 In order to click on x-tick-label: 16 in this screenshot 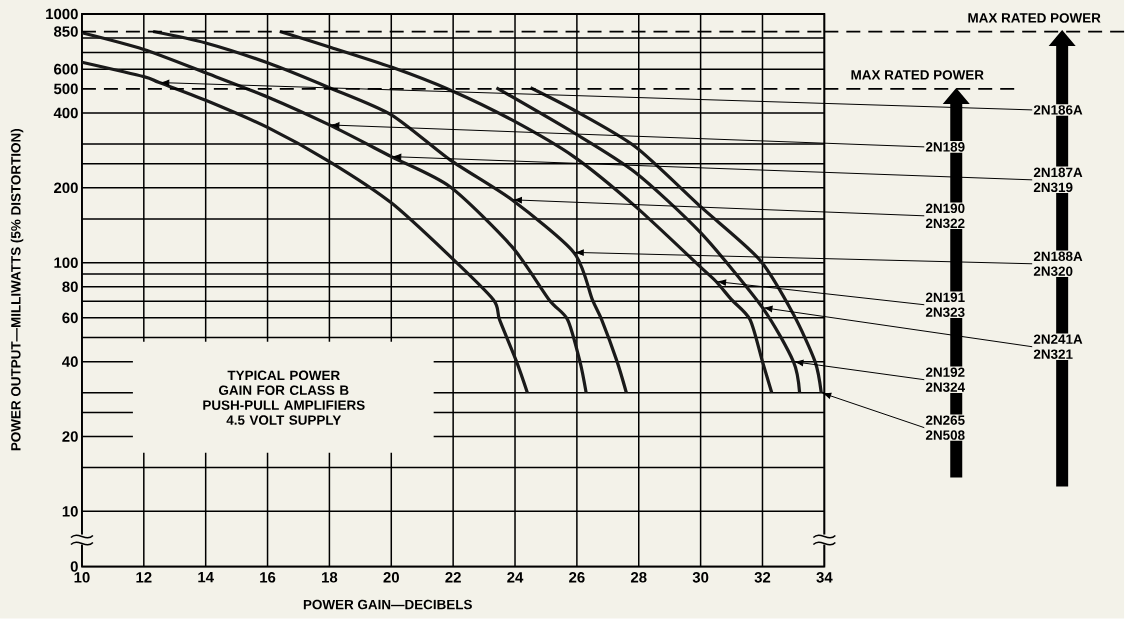, I will do `click(268, 577)`.